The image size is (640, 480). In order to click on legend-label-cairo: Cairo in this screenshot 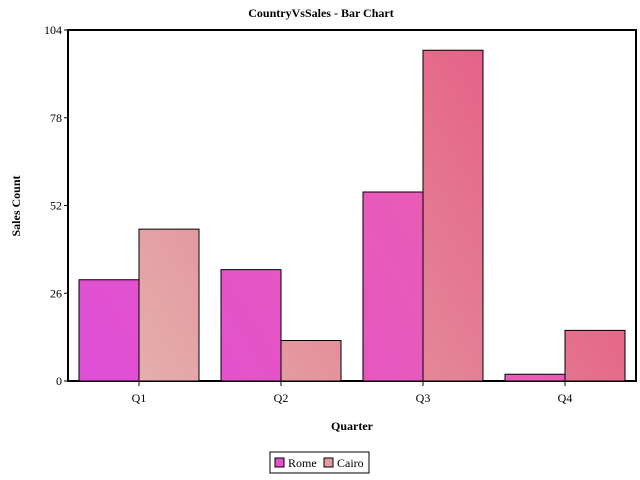, I will do `click(350, 463)`.